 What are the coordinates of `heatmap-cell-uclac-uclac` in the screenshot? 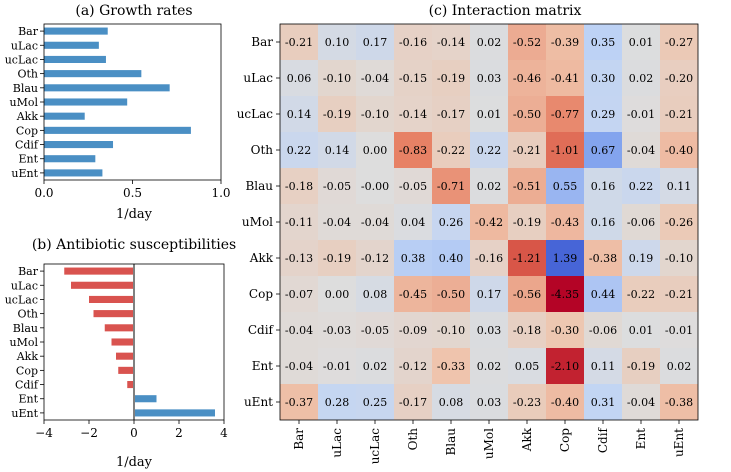 It's located at (375, 114).